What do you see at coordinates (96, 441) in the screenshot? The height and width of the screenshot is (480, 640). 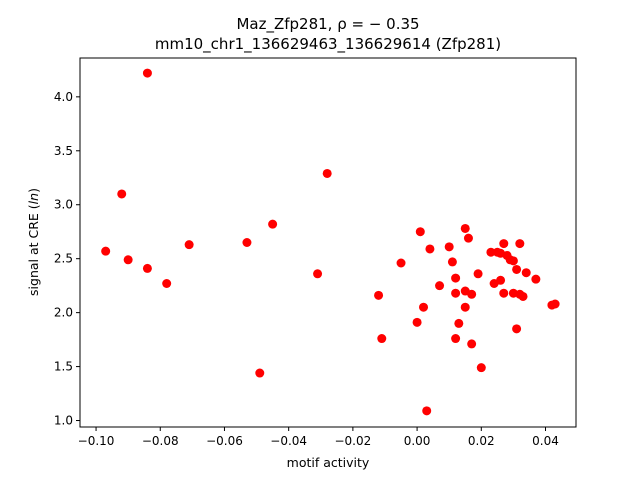 I see `x-tick-label: −0.10` at bounding box center [96, 441].